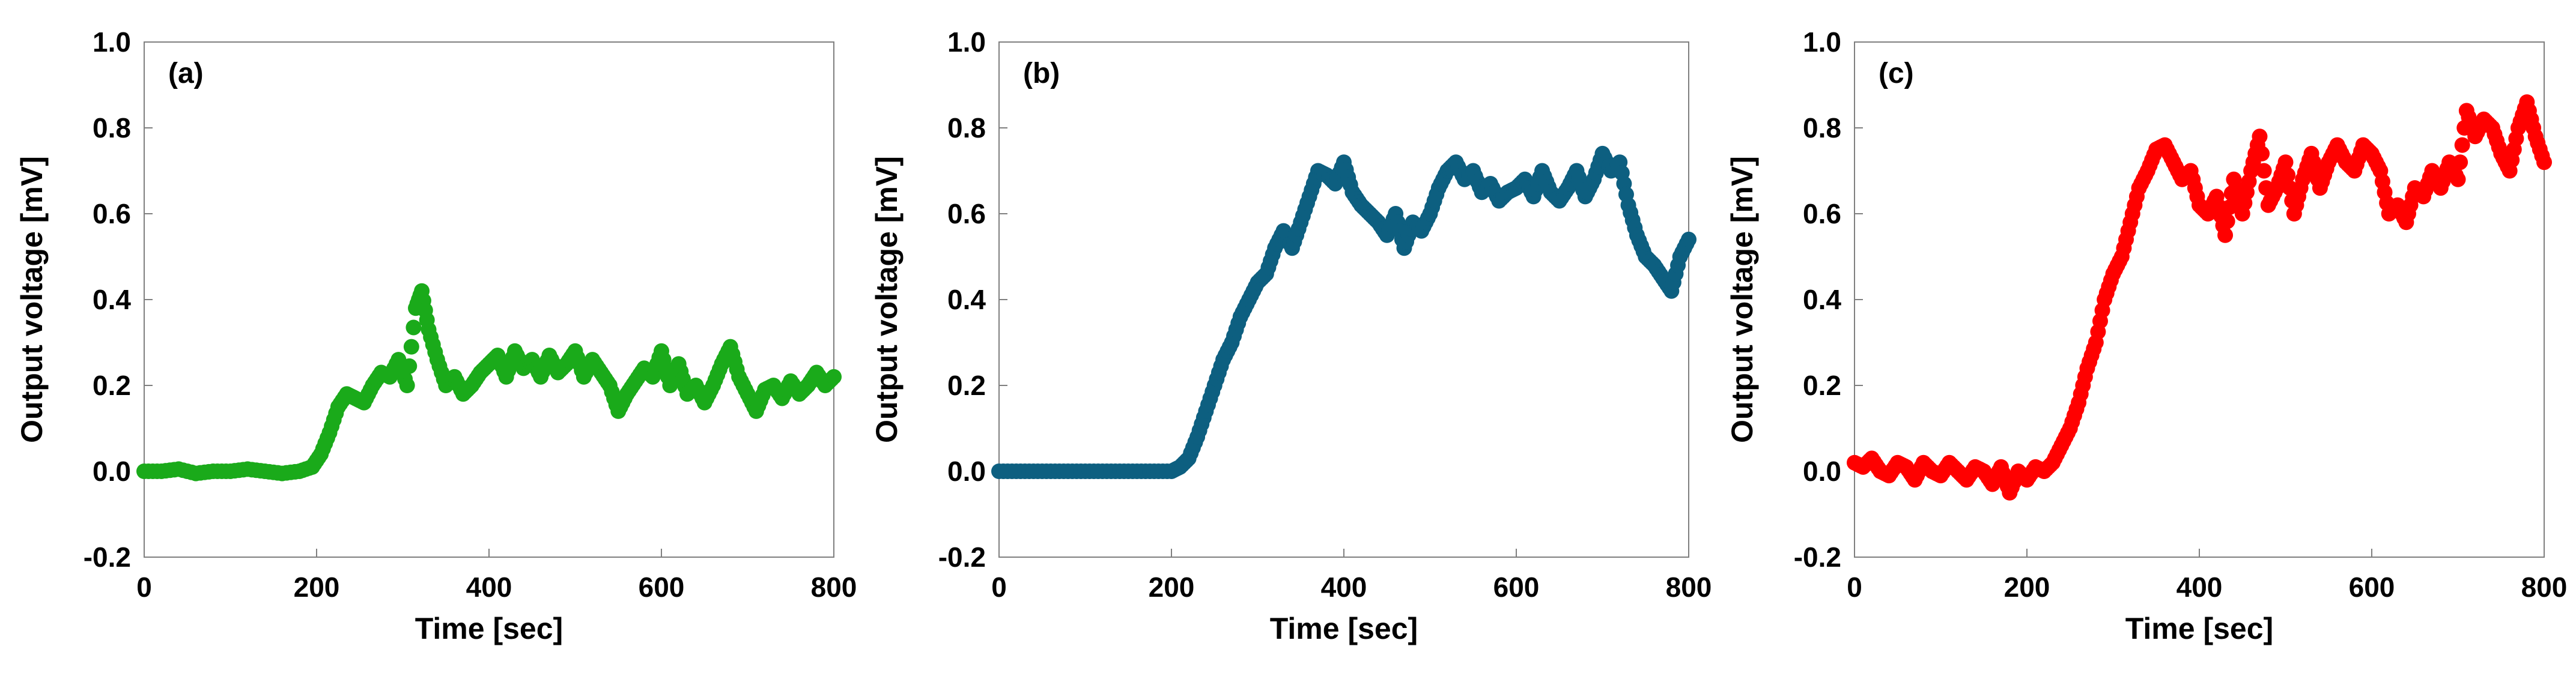 This screenshot has height=679, width=2576. I want to click on panel-label: (b), so click(1041, 73).